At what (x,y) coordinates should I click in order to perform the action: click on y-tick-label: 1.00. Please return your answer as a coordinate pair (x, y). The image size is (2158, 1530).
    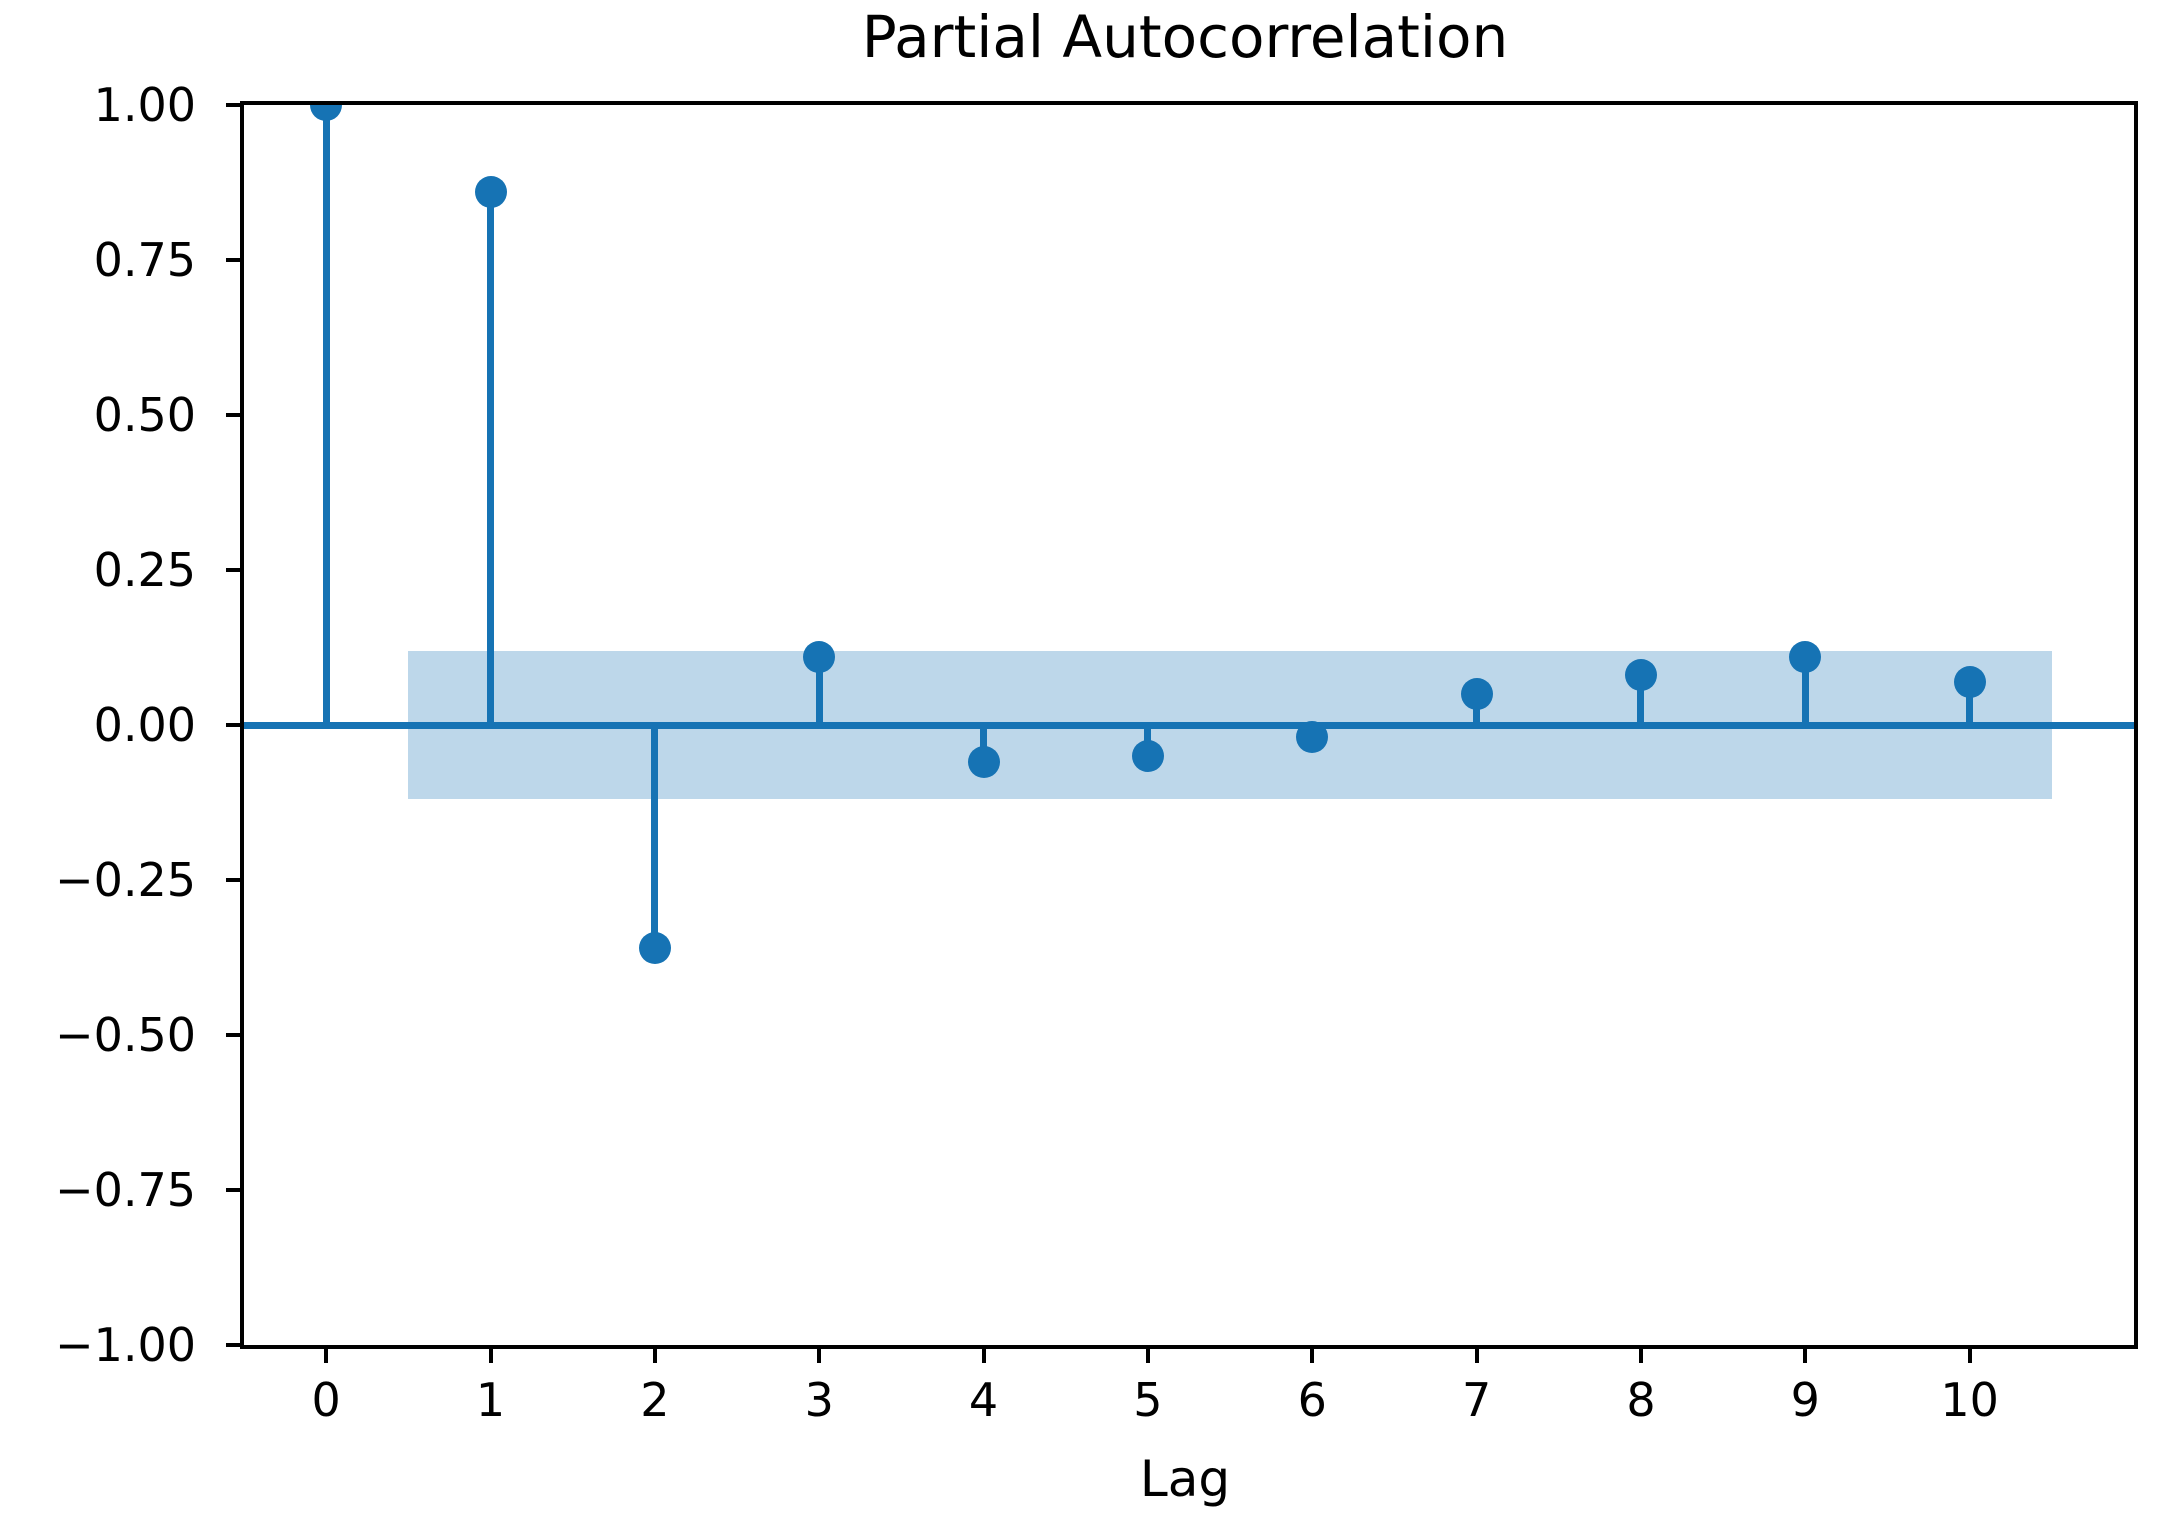
    Looking at the image, I should click on (144, 105).